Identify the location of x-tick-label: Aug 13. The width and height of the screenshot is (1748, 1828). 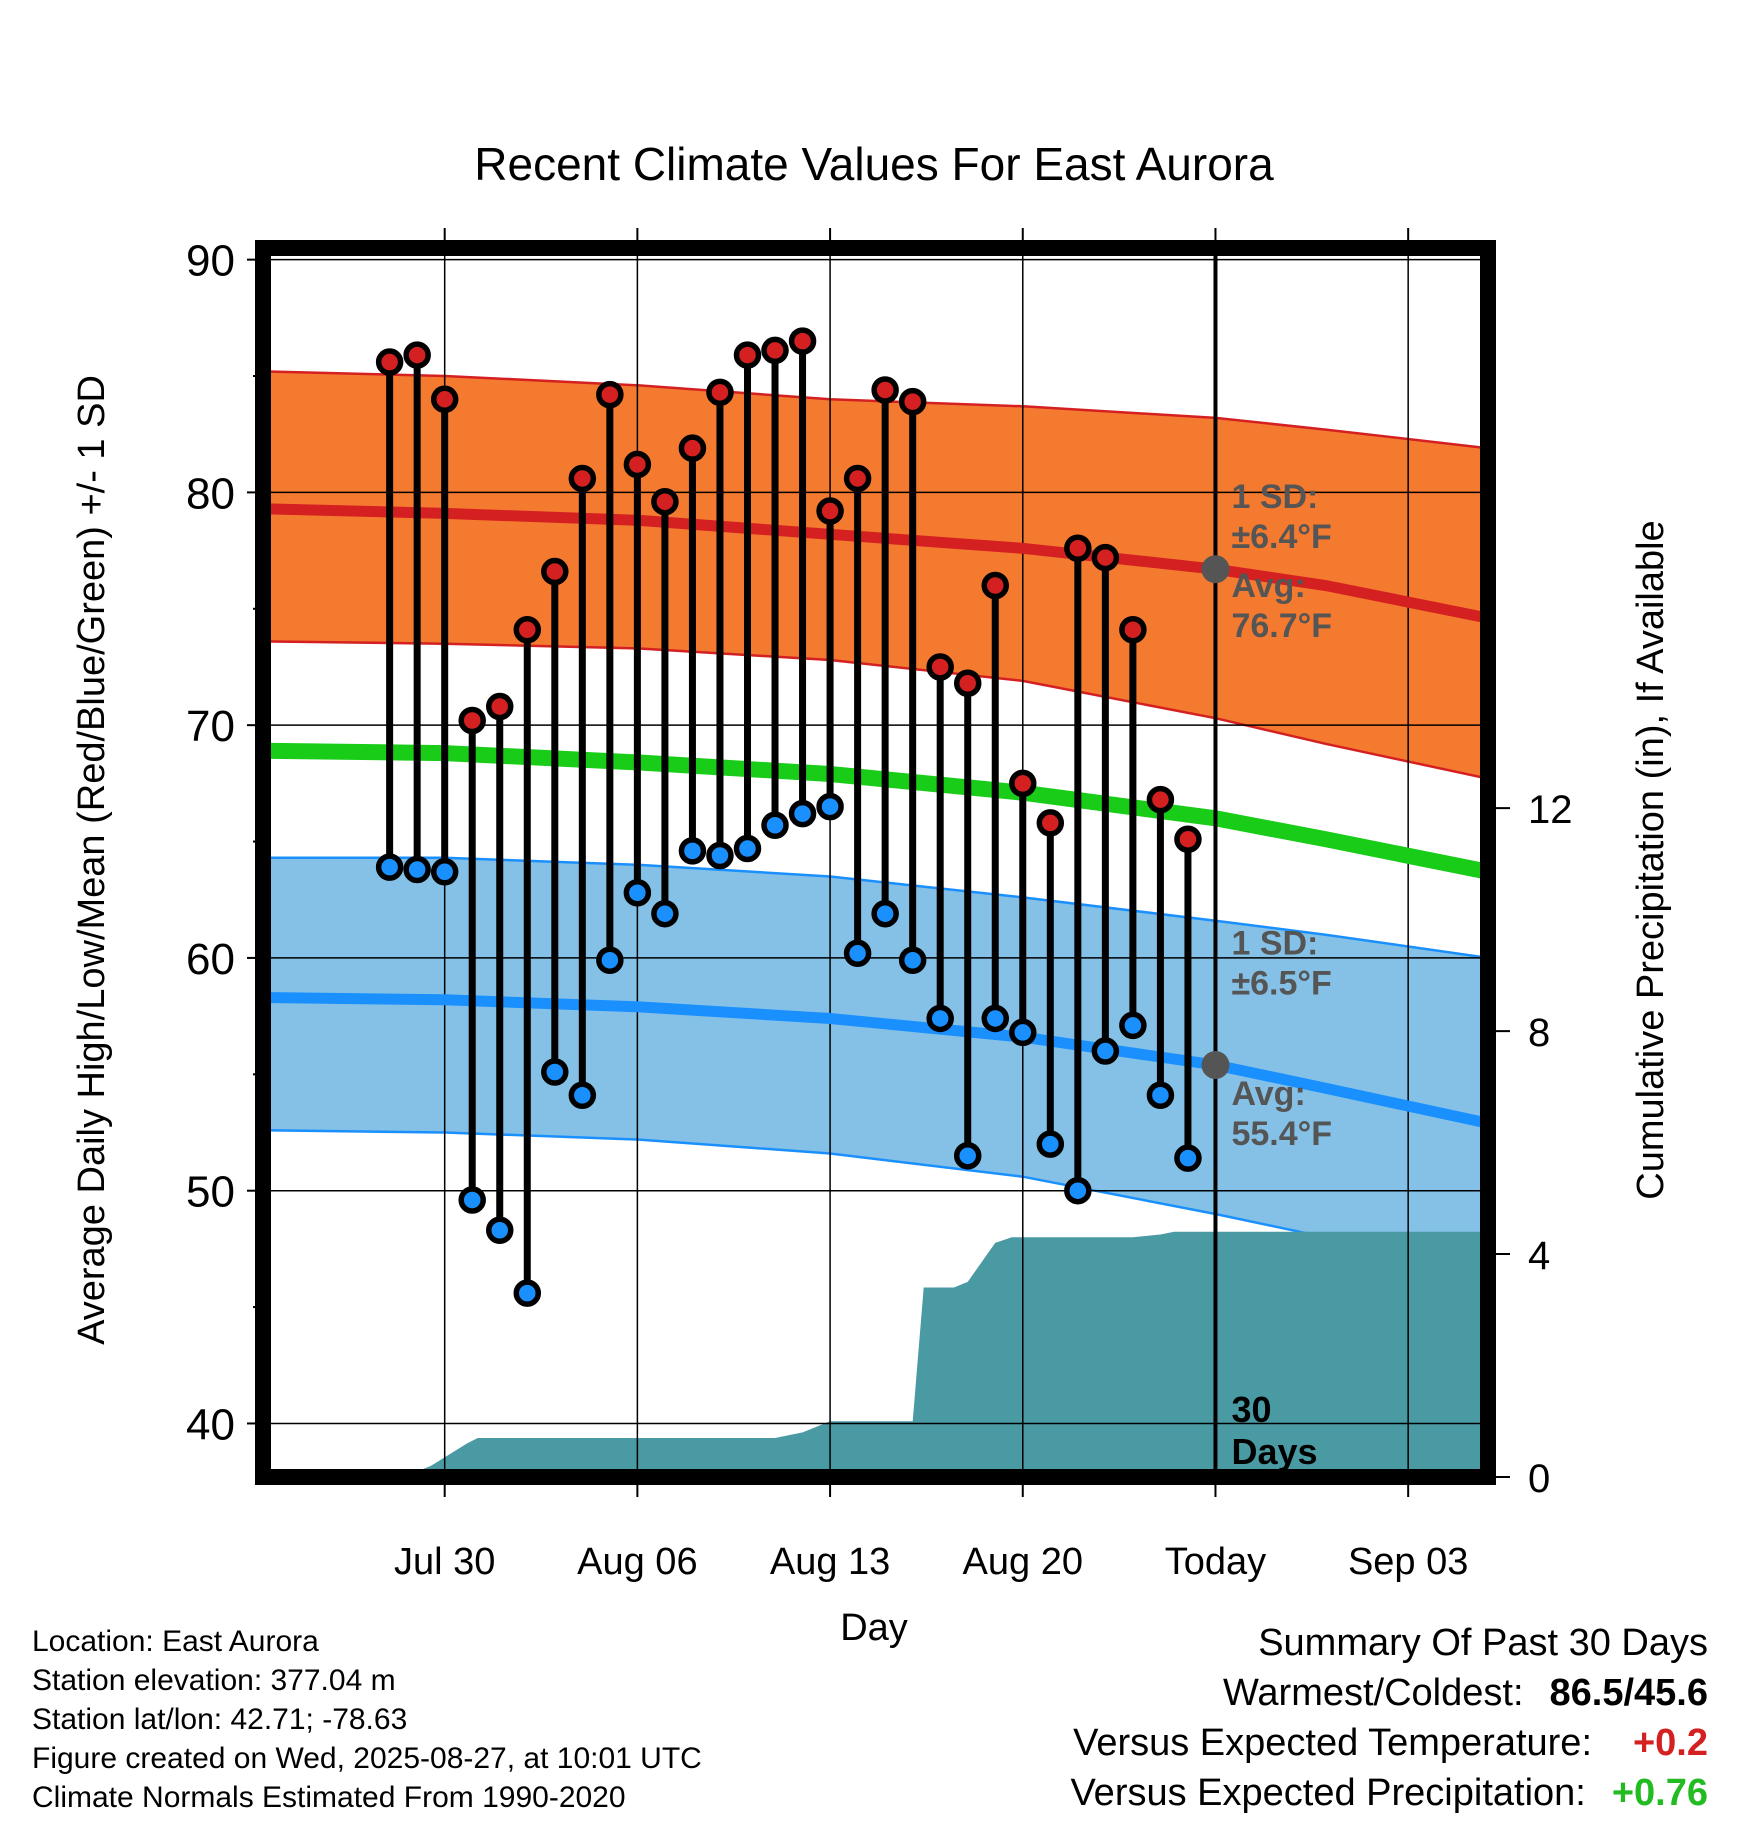
(830, 1562).